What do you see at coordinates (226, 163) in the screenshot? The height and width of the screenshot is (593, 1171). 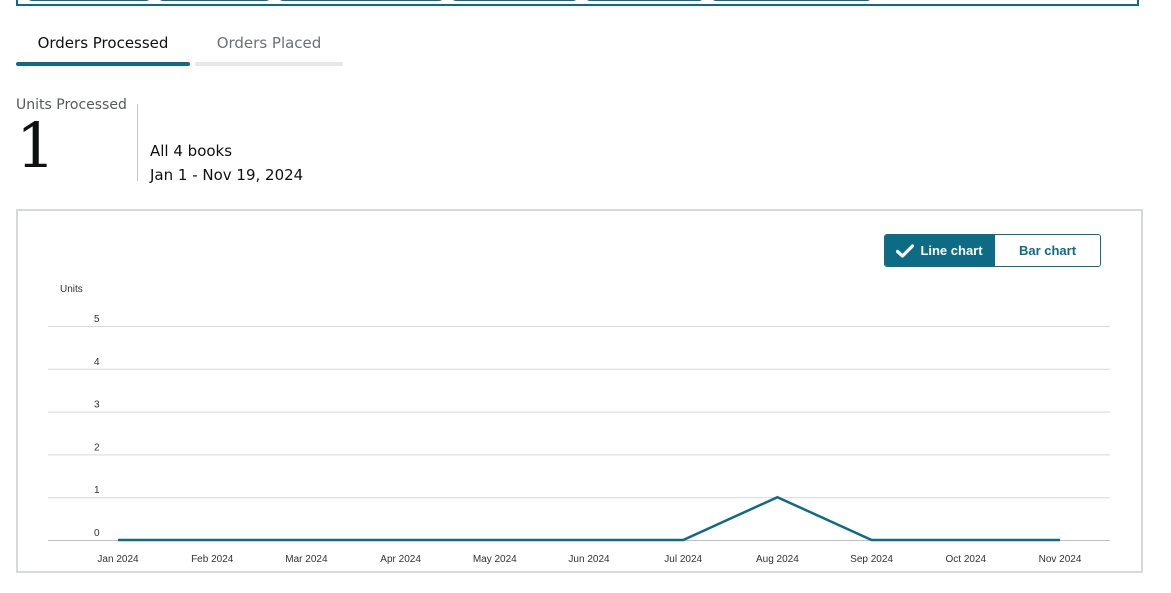 I see `metric-detail: All 4 books Jan 1 - Nov 19, 2024` at bounding box center [226, 163].